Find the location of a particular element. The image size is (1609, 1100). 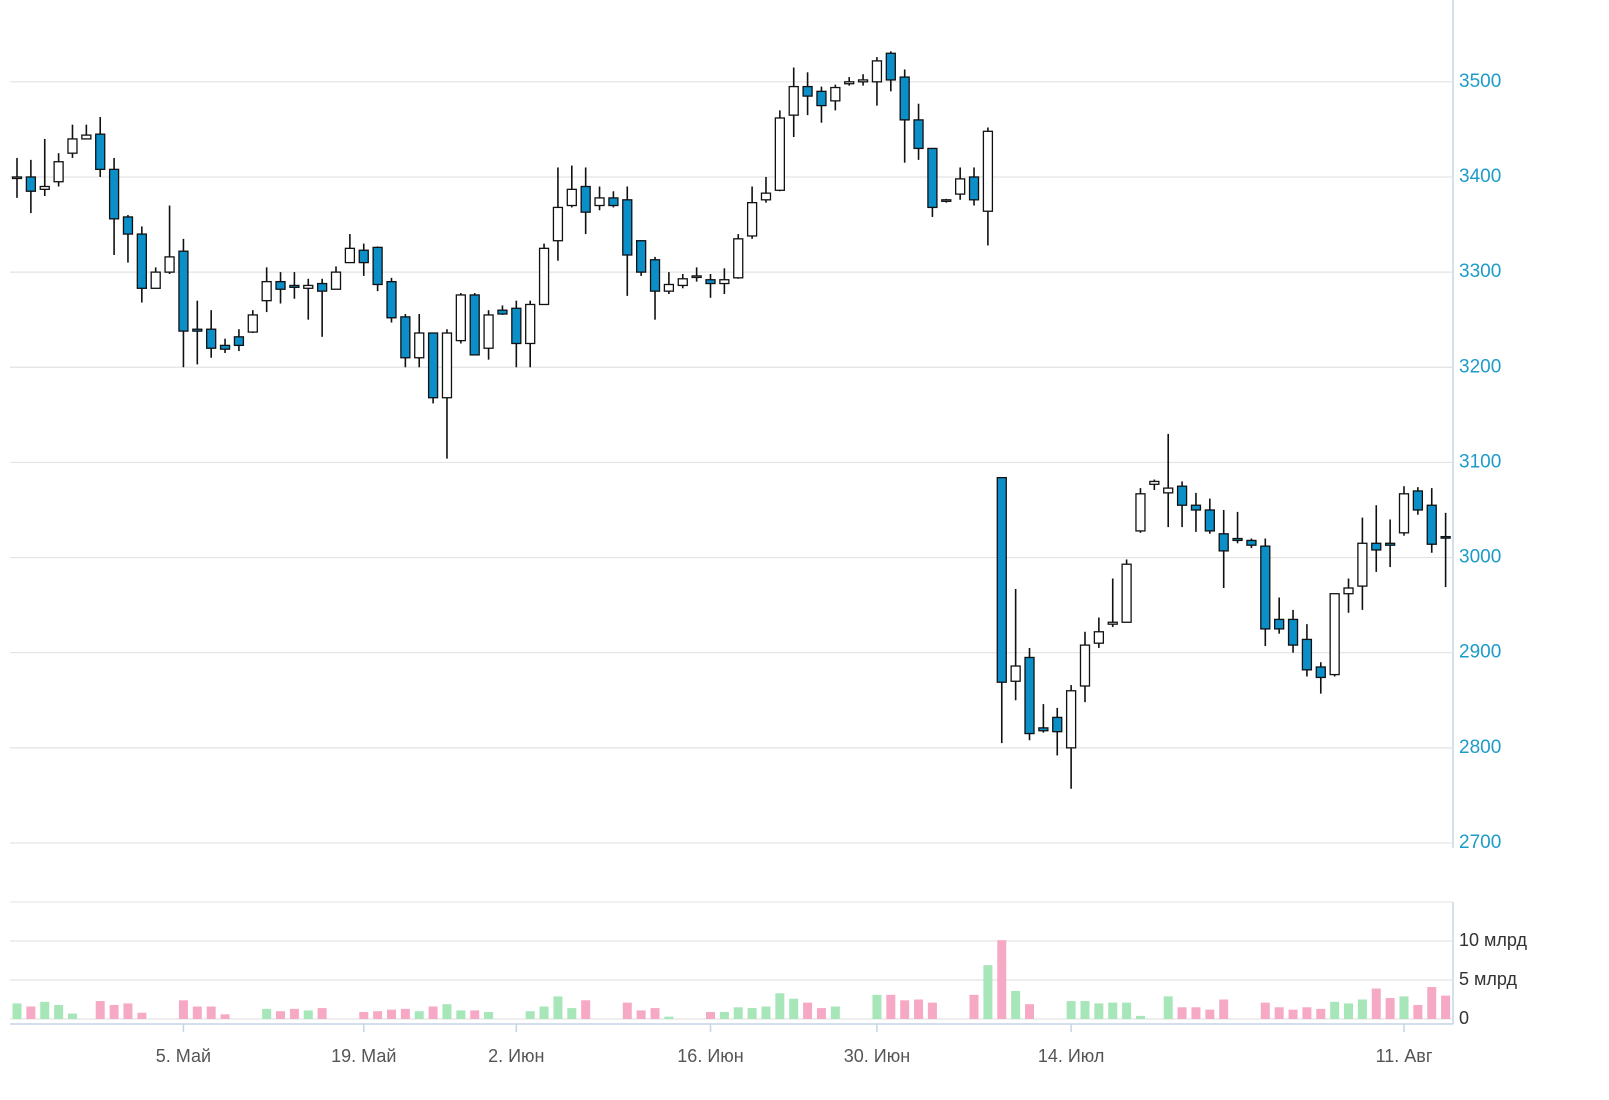

y-tick-label: 3500 is located at coordinates (1480, 81).